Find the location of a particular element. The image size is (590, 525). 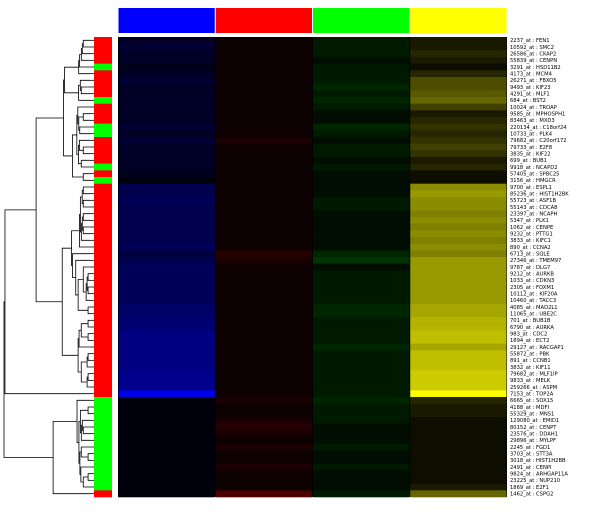

row-label: 23225_at : NUP210 is located at coordinates (535, 481).